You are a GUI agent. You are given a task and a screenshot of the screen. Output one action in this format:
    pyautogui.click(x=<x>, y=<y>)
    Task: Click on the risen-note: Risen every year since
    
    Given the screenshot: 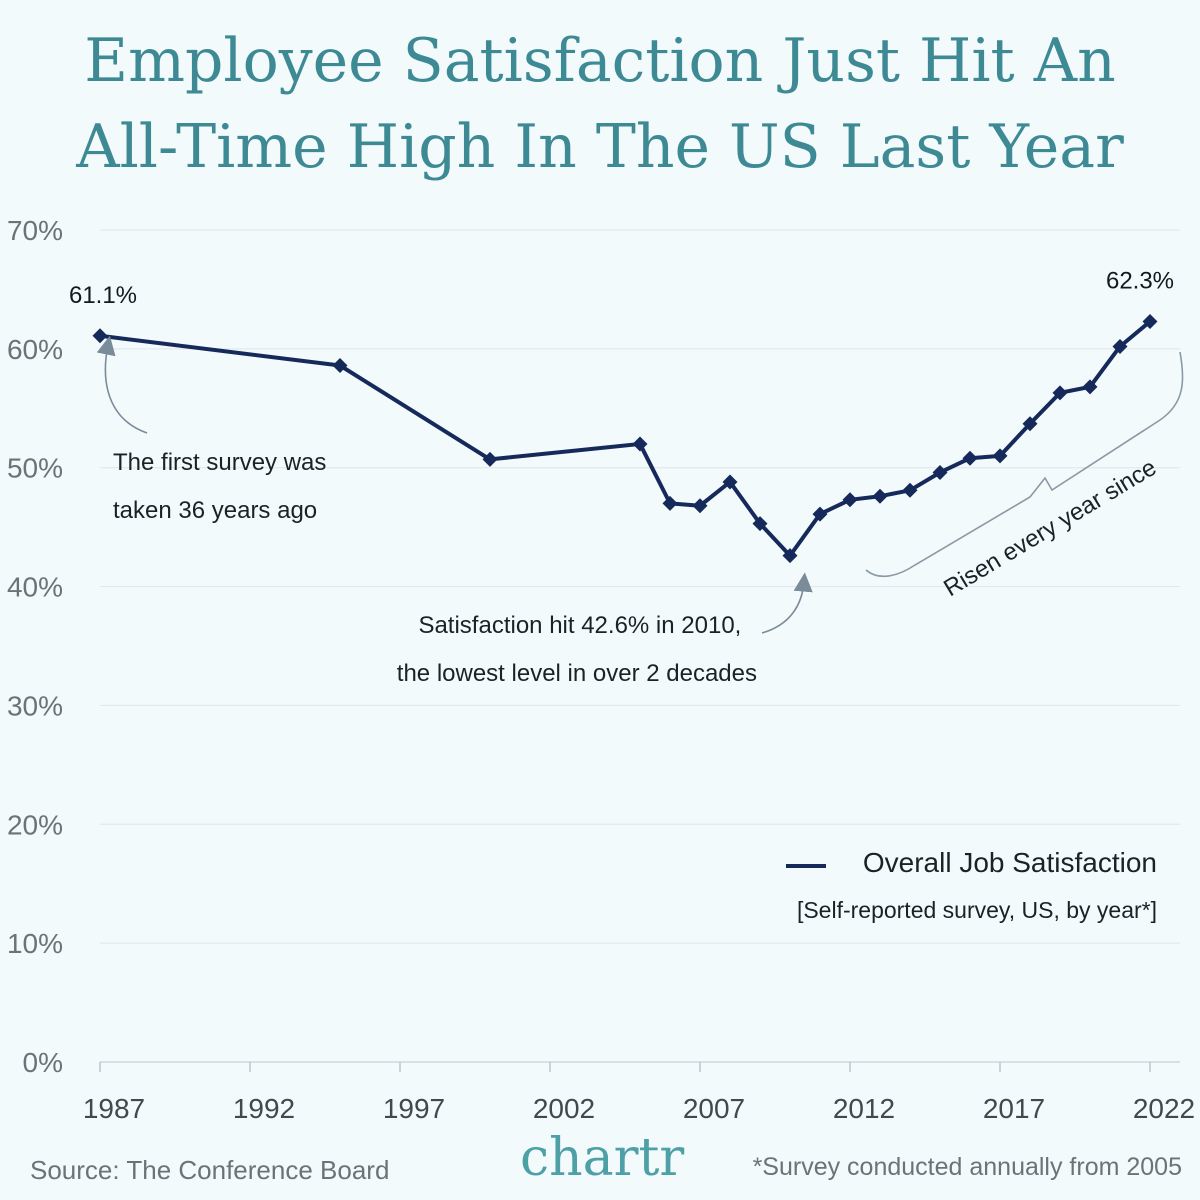 What is the action you would take?
    pyautogui.click(x=1050, y=528)
    